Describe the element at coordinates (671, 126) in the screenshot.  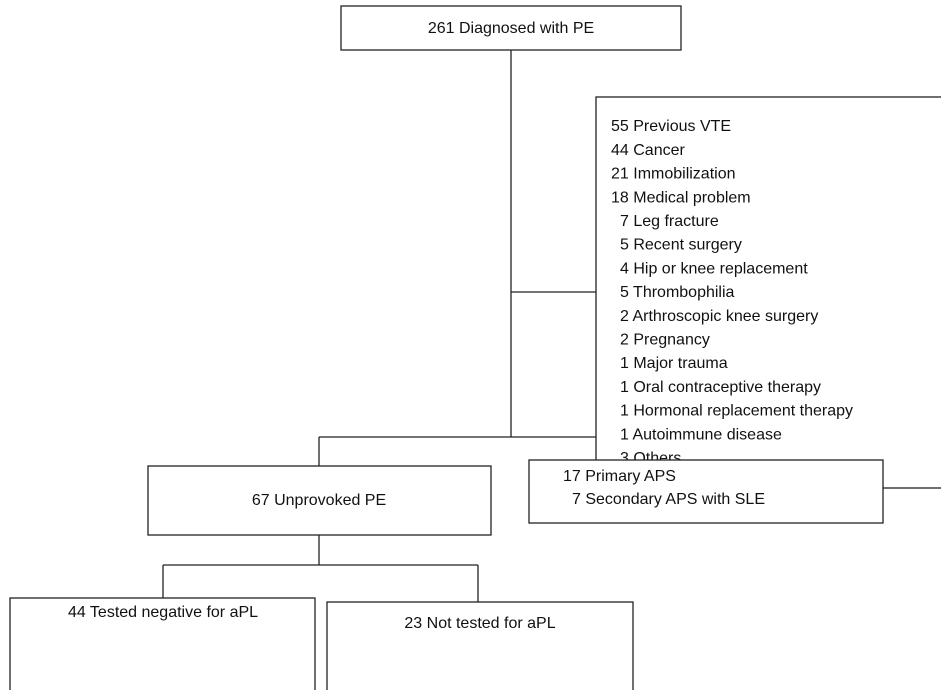
I see `node-line: 55 Previous VTE` at that location.